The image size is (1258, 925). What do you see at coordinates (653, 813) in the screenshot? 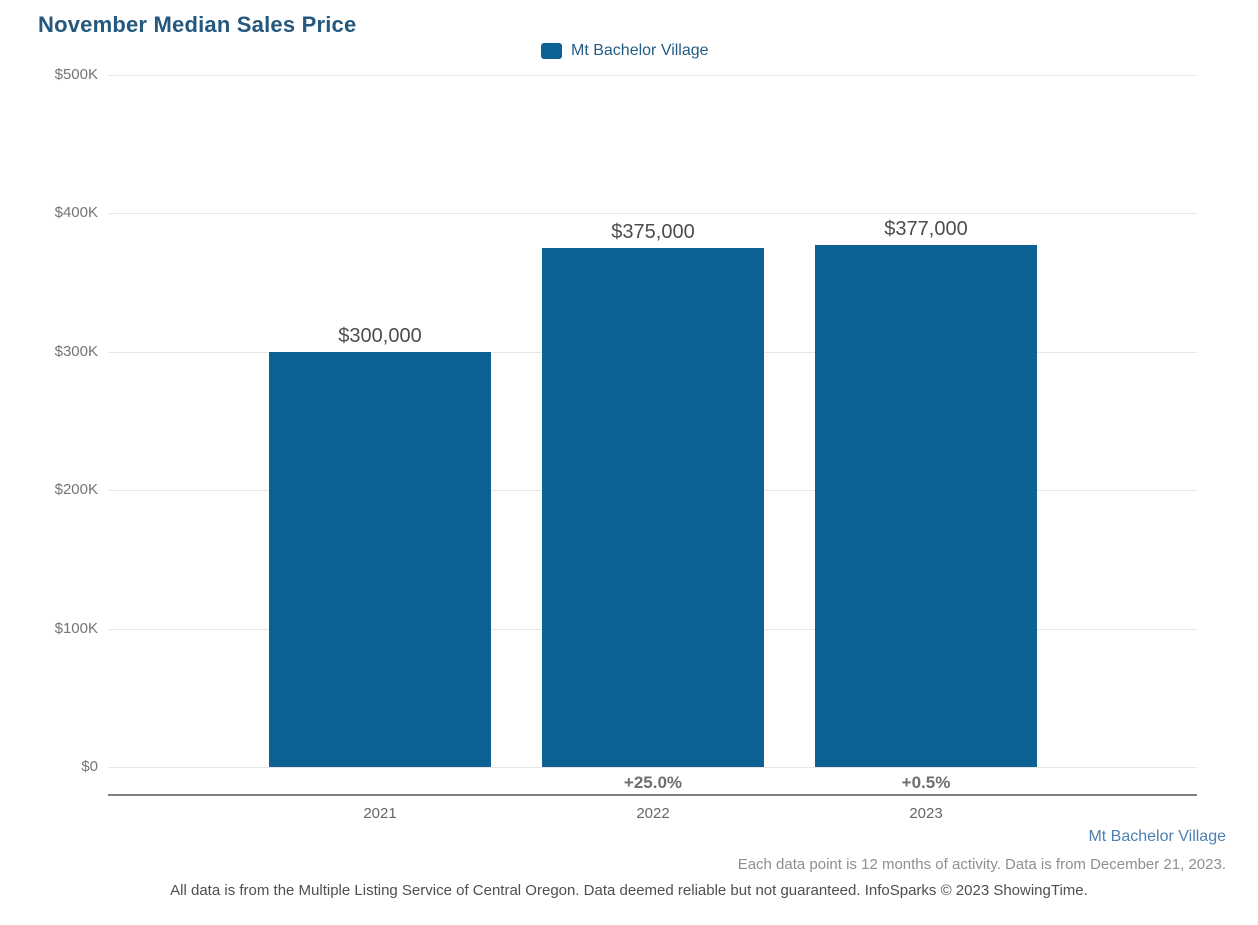
I see `x-axis-tick-label: 2022` at bounding box center [653, 813].